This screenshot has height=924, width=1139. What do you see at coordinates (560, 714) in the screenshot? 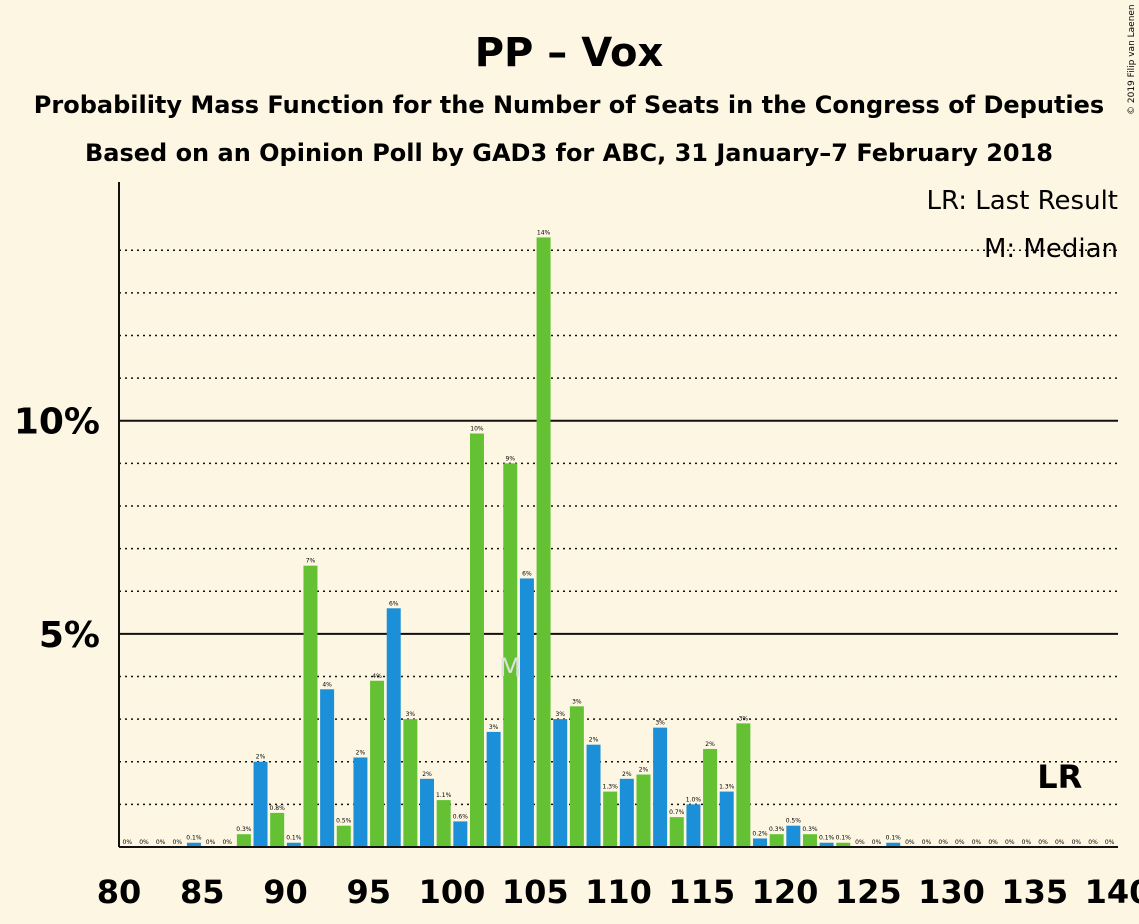
I see `bar-label-seat-107: 3%` at bounding box center [560, 714].